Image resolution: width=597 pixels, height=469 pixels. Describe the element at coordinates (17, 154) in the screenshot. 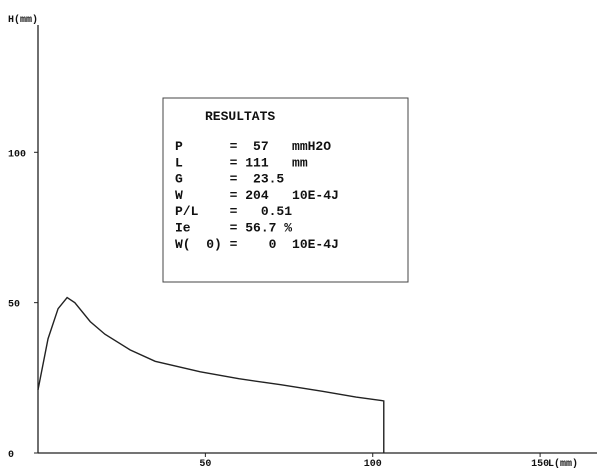

I see `y-tick-label: 100` at that location.